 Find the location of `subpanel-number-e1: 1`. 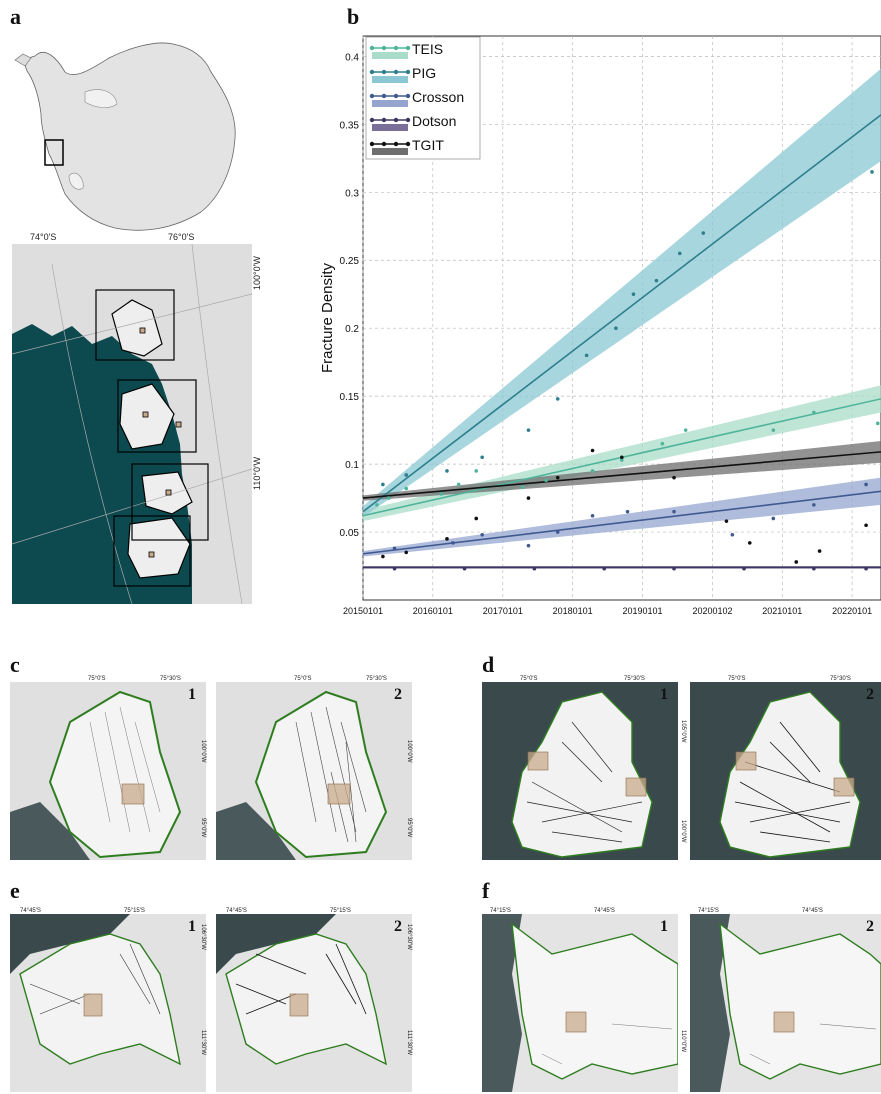

subpanel-number-e1: 1 is located at coordinates (192, 926).